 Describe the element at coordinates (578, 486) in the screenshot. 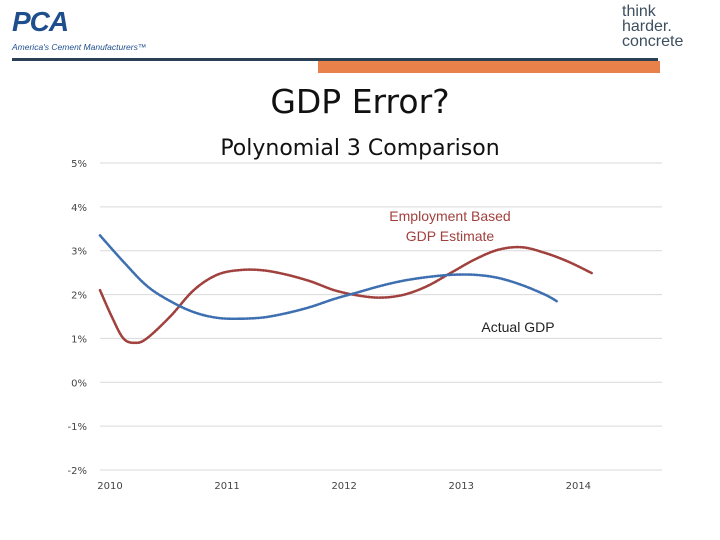

I see `x-tick-label: 2014` at that location.